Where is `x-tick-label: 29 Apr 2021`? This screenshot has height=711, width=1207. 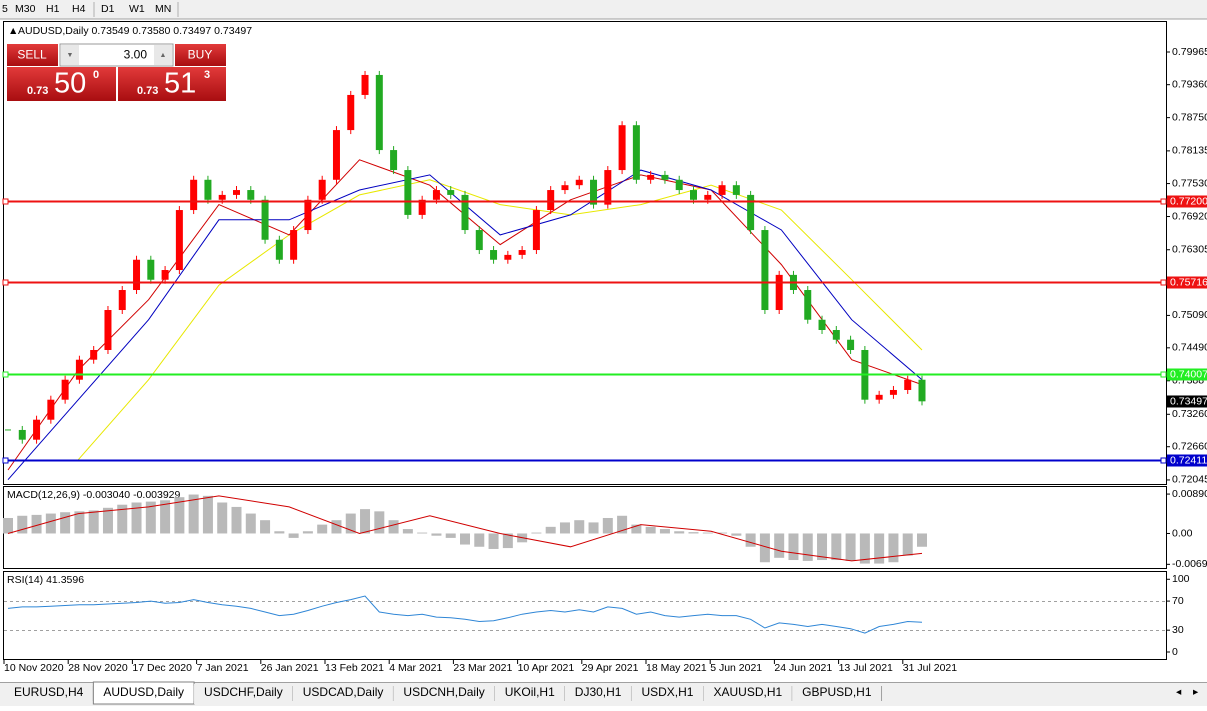 x-tick-label: 29 Apr 2021 is located at coordinates (610, 668).